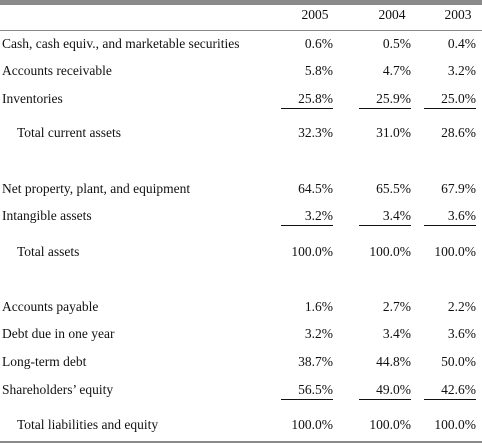 This screenshot has width=482, height=443. Describe the element at coordinates (392, 14) in the screenshot. I see `column-header: 2004` at that location.